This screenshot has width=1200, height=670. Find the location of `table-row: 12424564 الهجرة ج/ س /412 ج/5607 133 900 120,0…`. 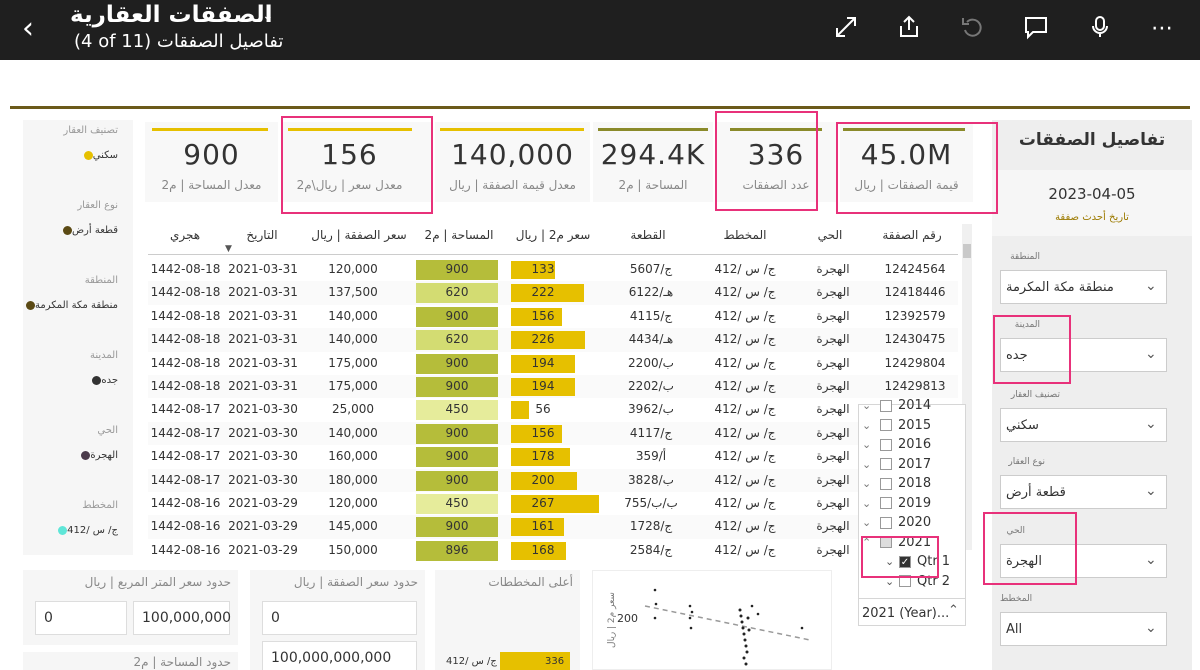

table-row: 12424564 الهجرة ج/ س /412 ج/5607 133 900 120,0… is located at coordinates (553, 269).